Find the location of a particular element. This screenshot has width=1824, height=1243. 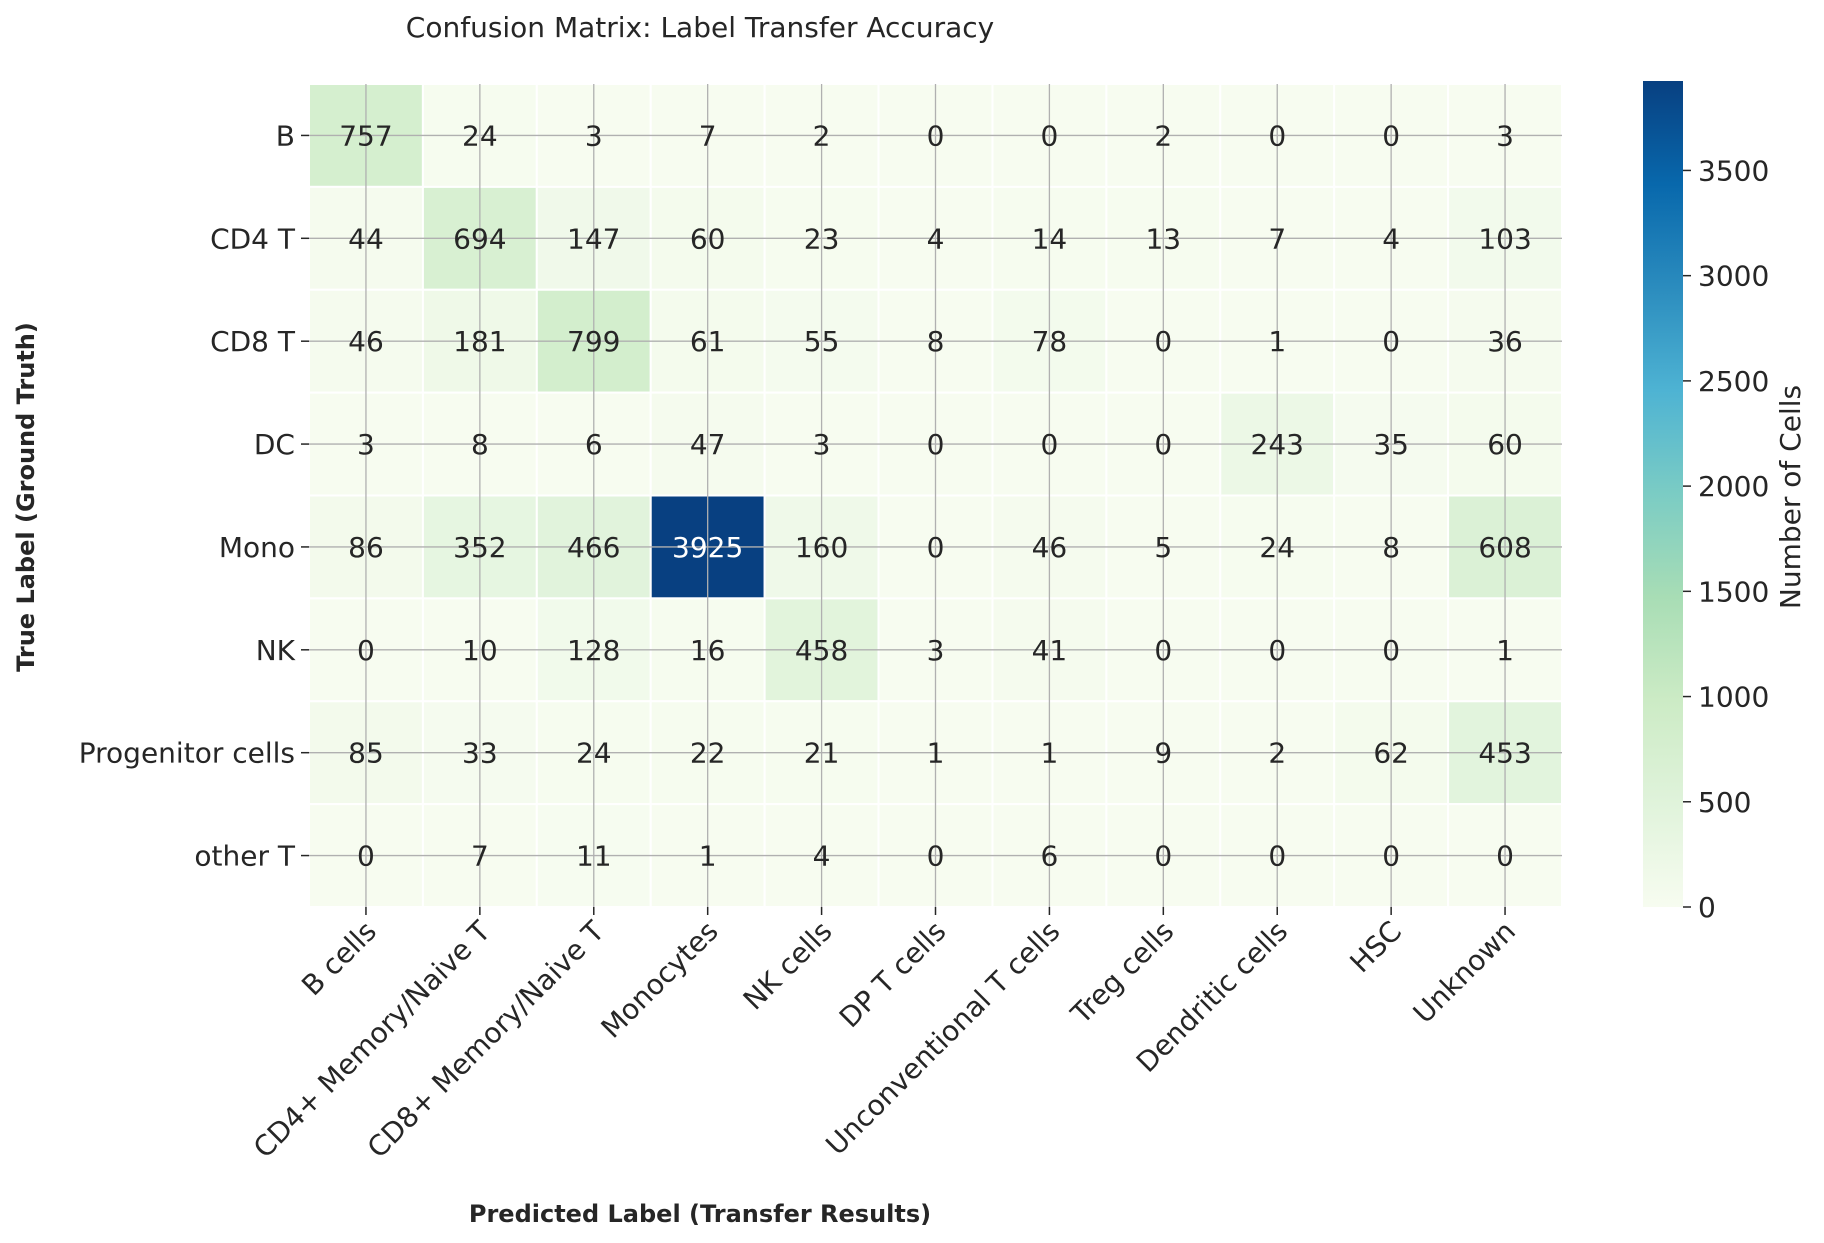

x-tick-label: Monocytes is located at coordinates (660, 980).